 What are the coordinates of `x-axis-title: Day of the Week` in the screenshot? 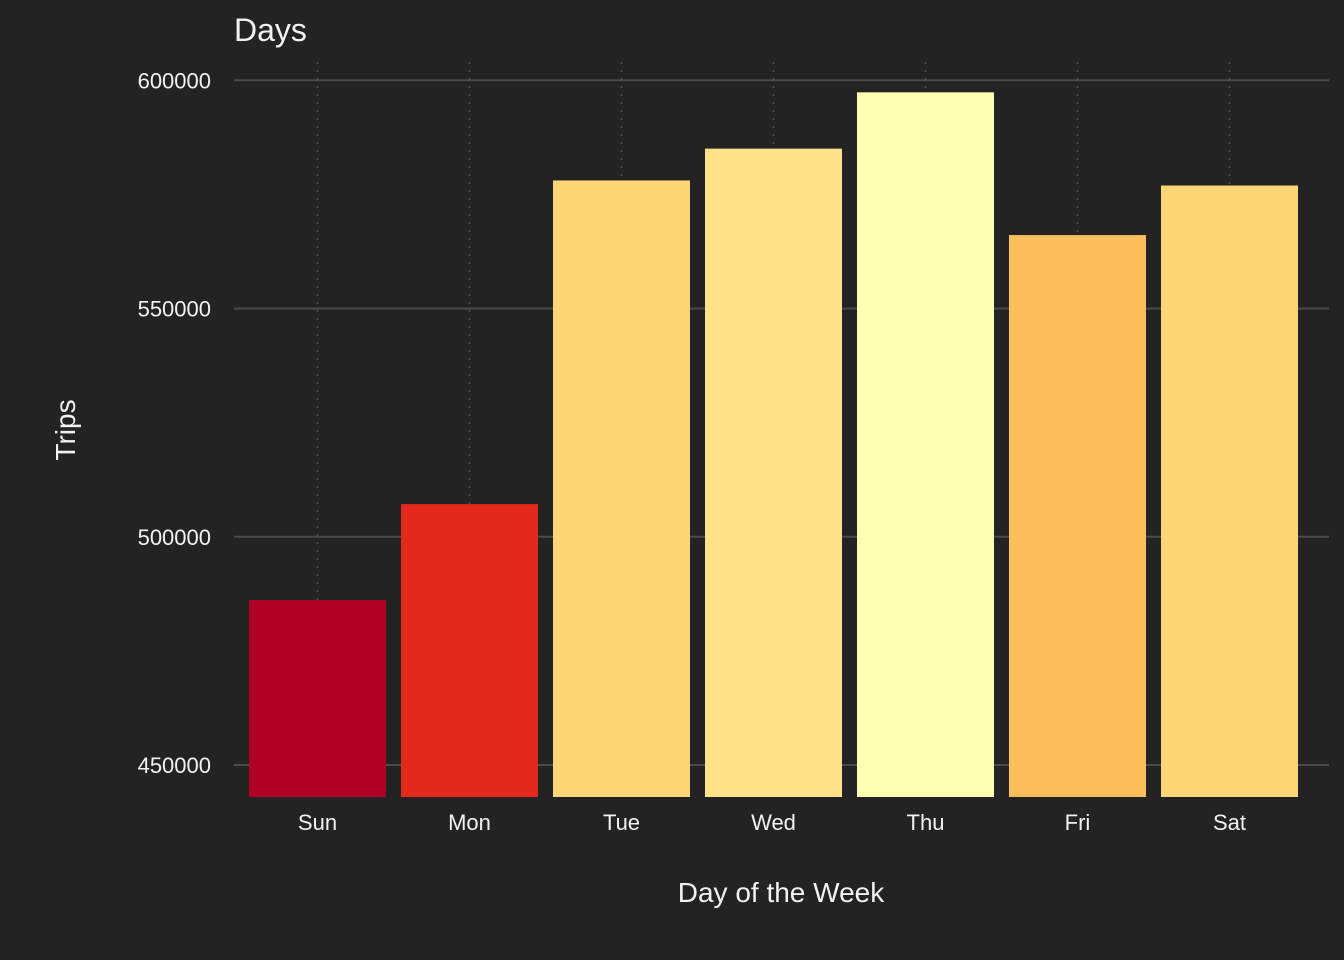 It's located at (781, 892).